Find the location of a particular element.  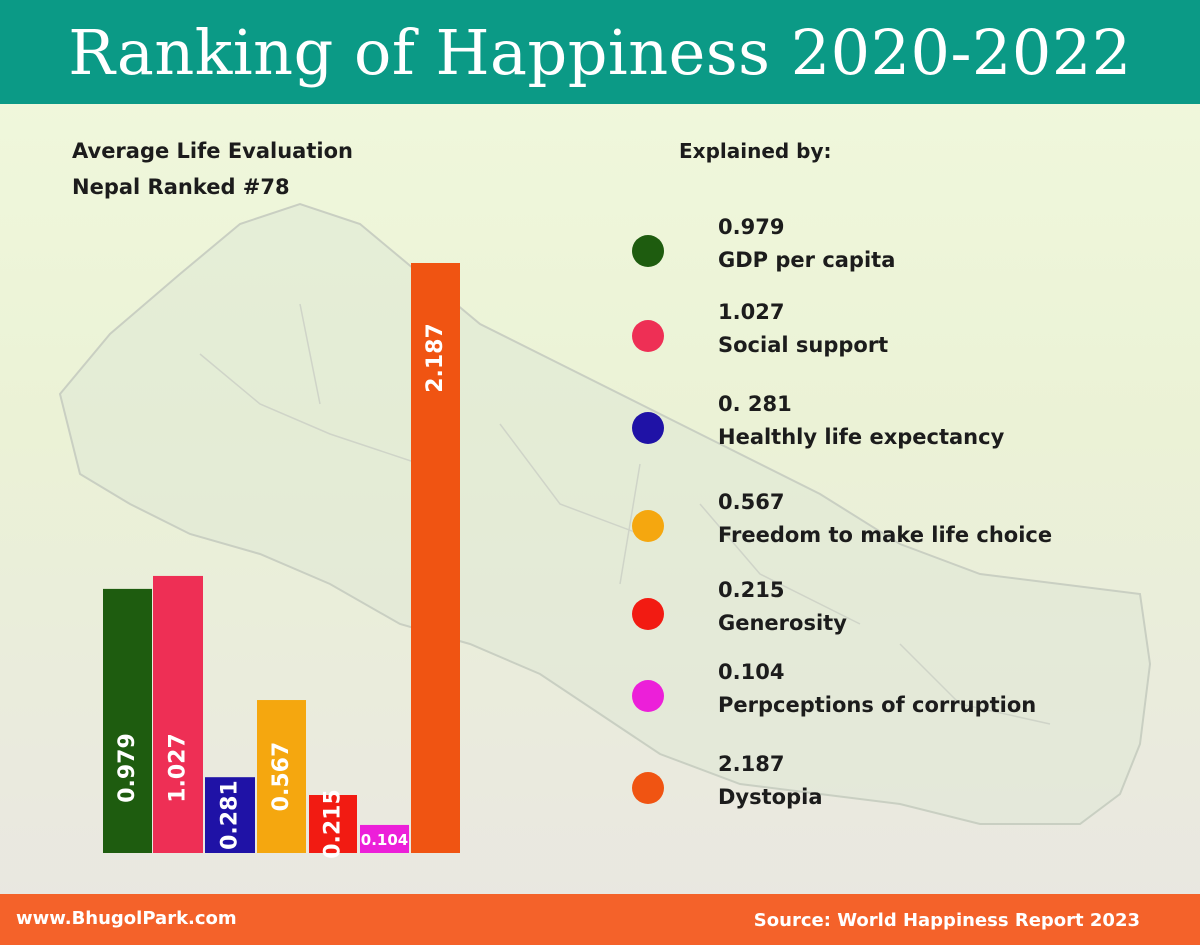

bar-generosity is located at coordinates (333, 823).